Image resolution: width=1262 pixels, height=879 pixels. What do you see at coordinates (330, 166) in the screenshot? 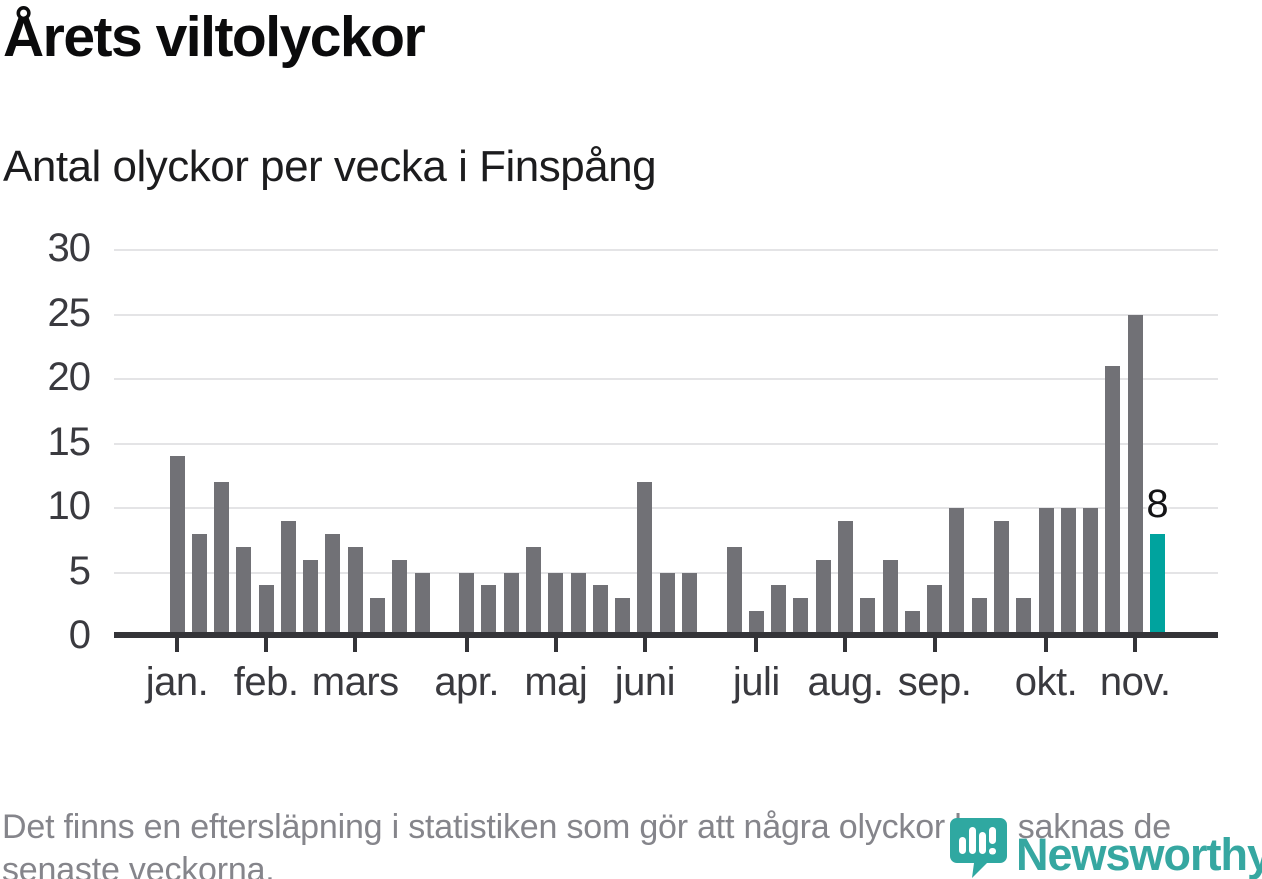
I see `chart-subtitle: Antal olyckor per vecka i Finspång` at bounding box center [330, 166].